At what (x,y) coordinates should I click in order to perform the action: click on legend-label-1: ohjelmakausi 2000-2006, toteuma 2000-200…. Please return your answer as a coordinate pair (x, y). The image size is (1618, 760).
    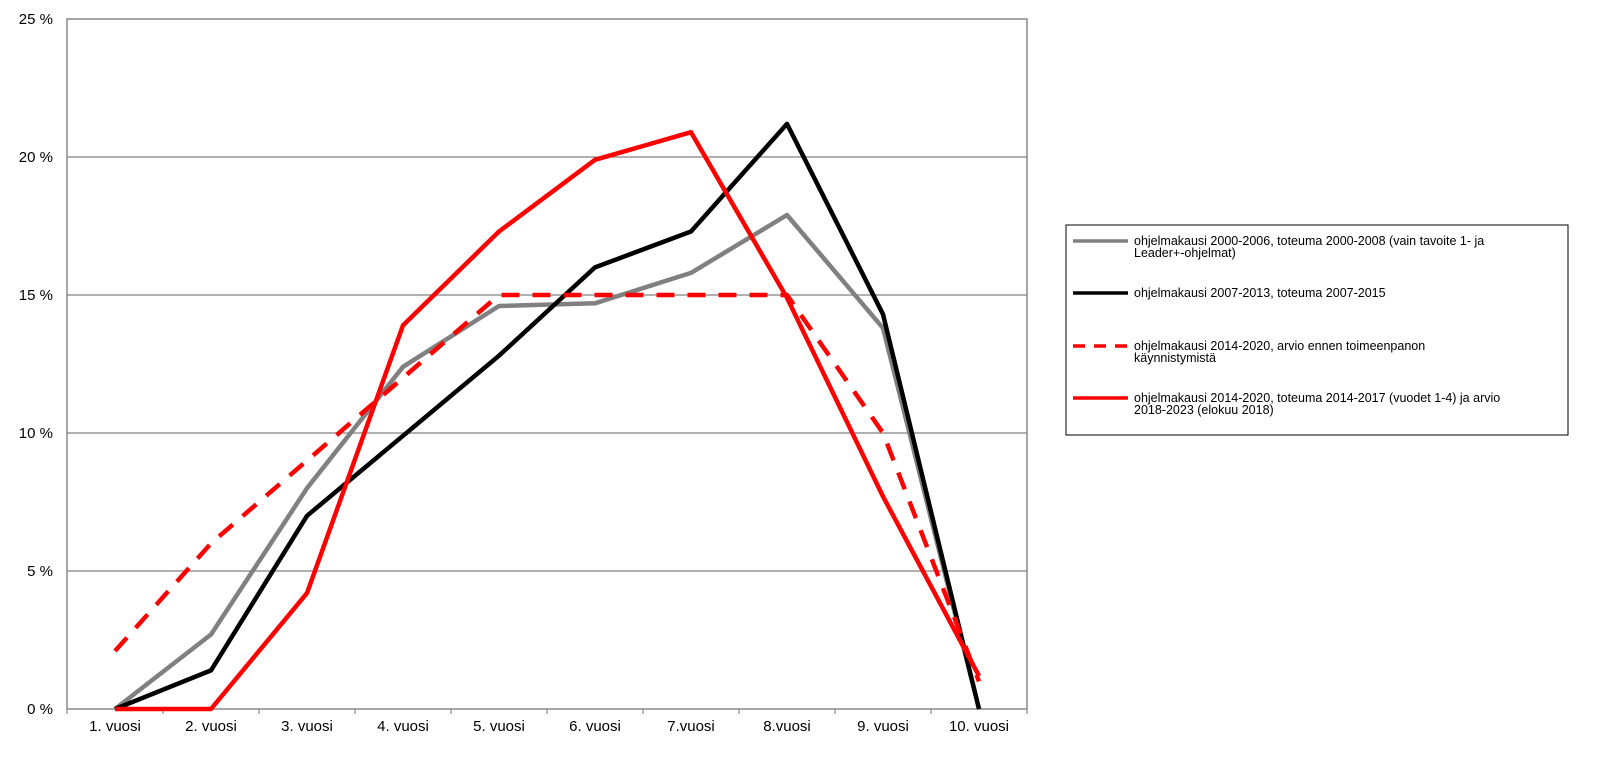
    Looking at the image, I should click on (1309, 241).